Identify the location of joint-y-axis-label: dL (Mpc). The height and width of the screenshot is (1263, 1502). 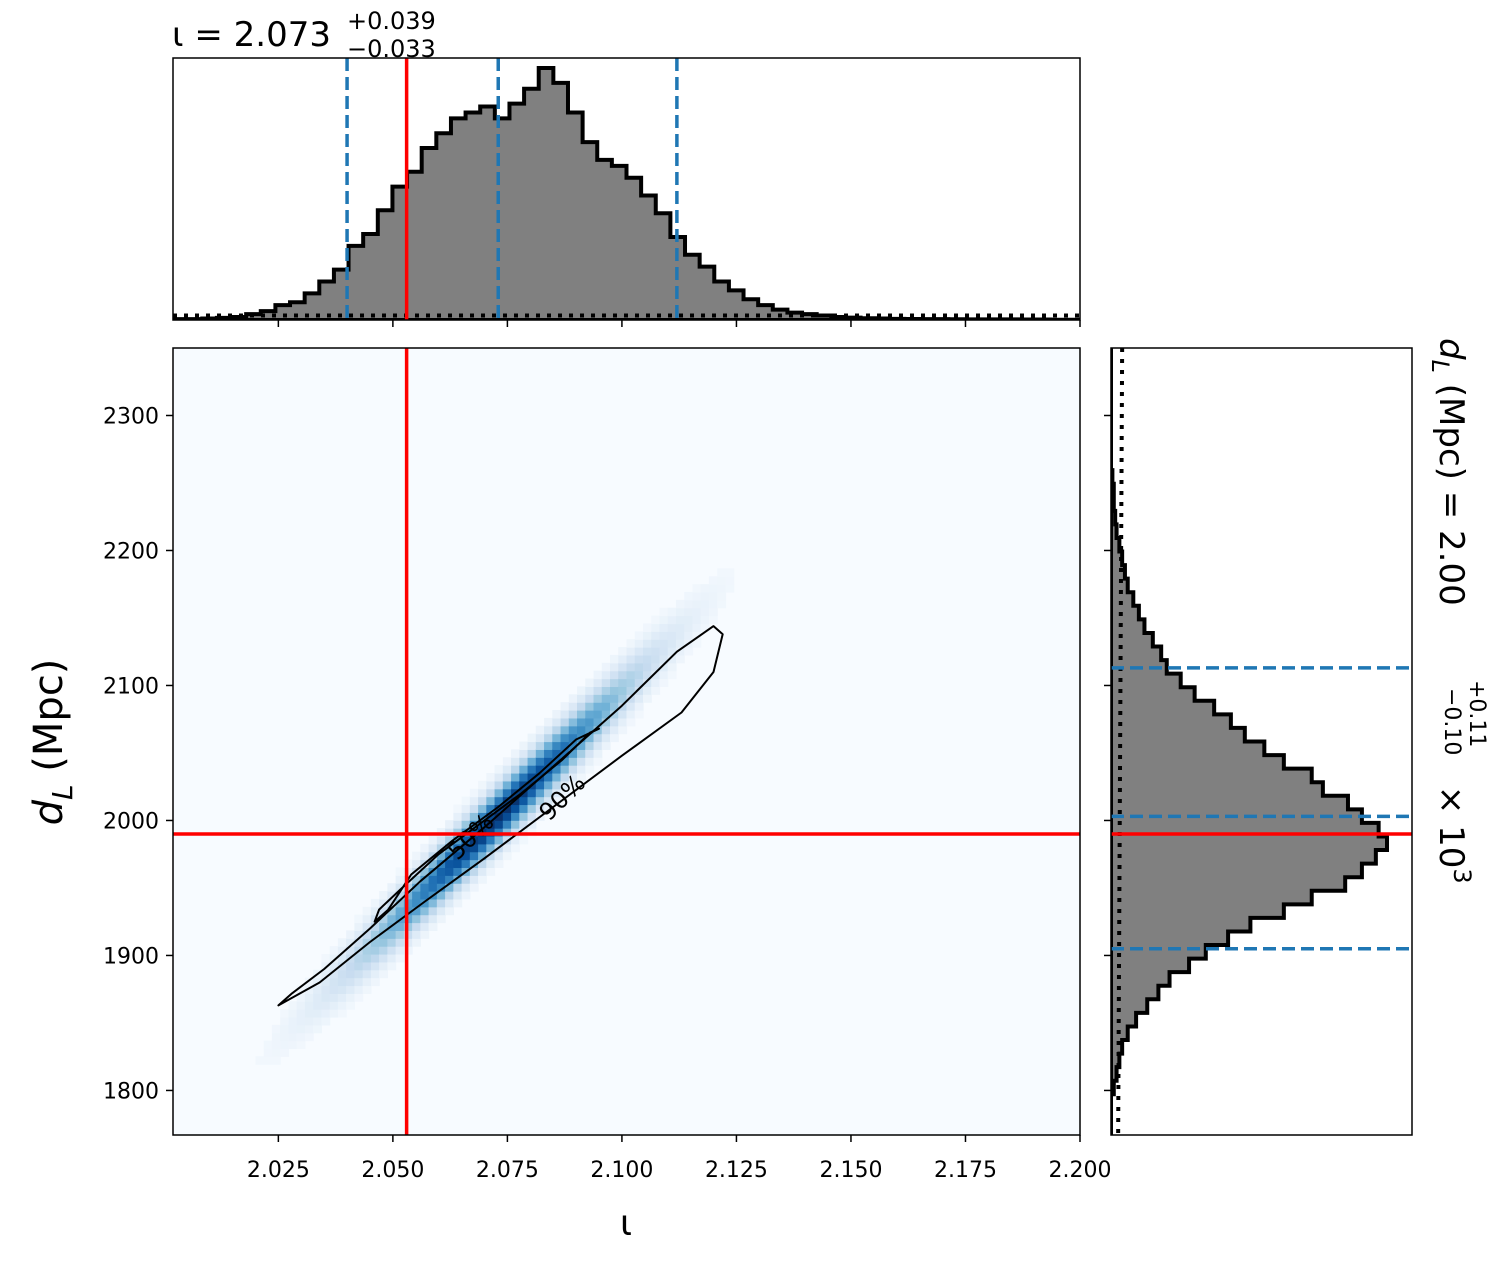
(52, 742).